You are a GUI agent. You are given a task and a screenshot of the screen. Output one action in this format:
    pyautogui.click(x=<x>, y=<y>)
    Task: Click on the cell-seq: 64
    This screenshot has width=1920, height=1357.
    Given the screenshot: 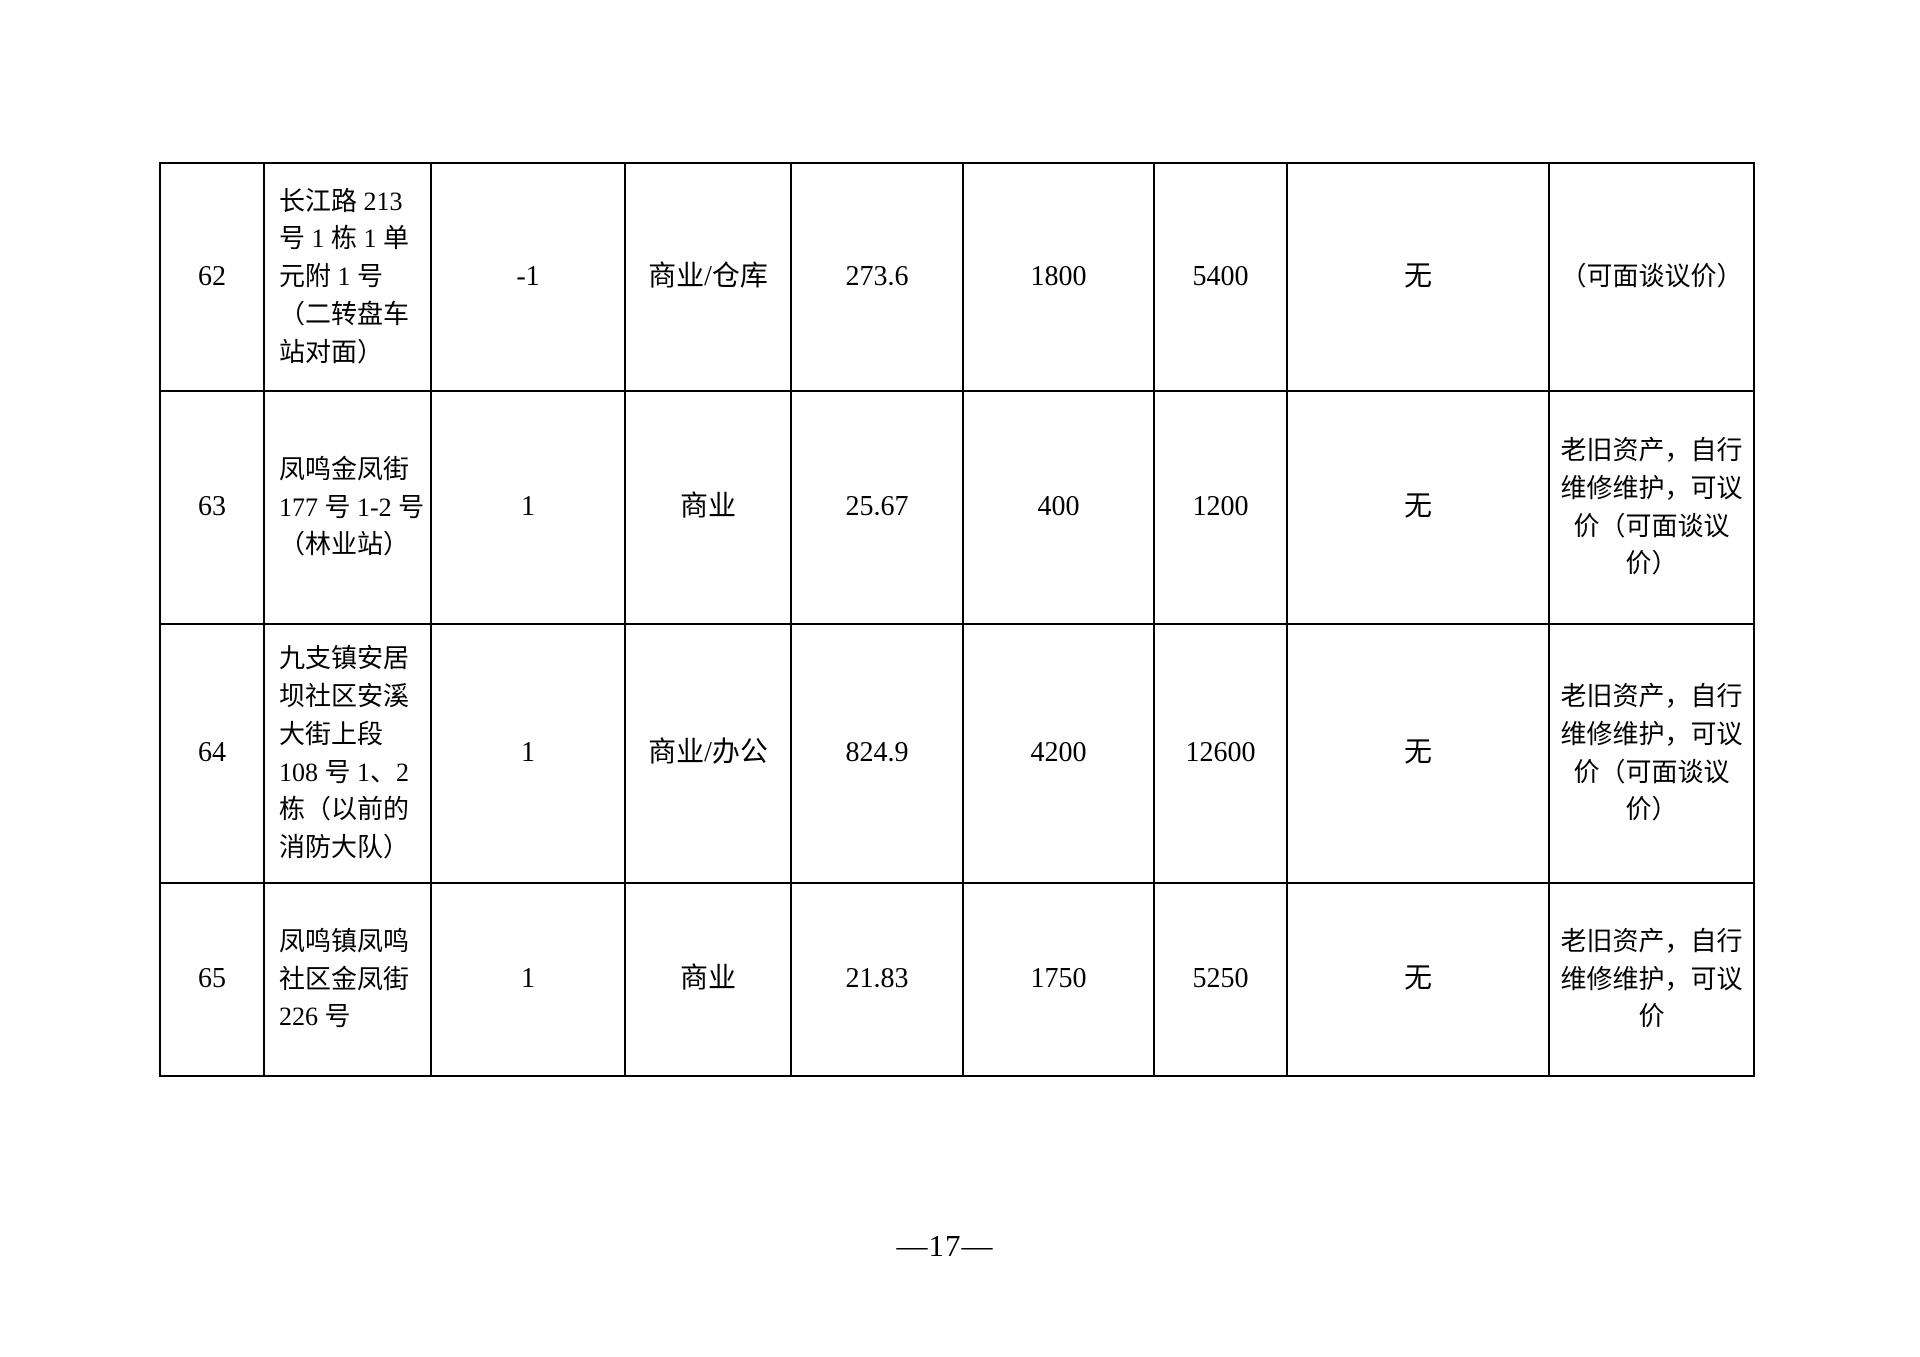 What is the action you would take?
    pyautogui.click(x=212, y=753)
    